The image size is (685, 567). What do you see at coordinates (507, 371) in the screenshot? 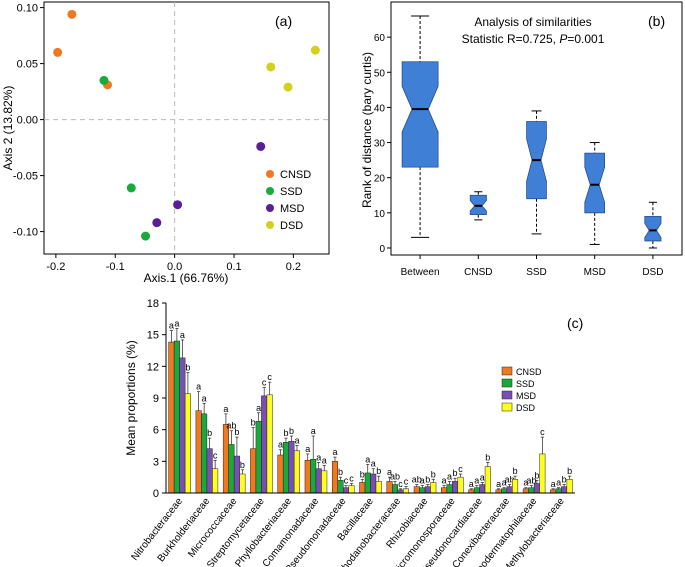
I see `panel-c-legend-swatch-cnsd` at bounding box center [507, 371].